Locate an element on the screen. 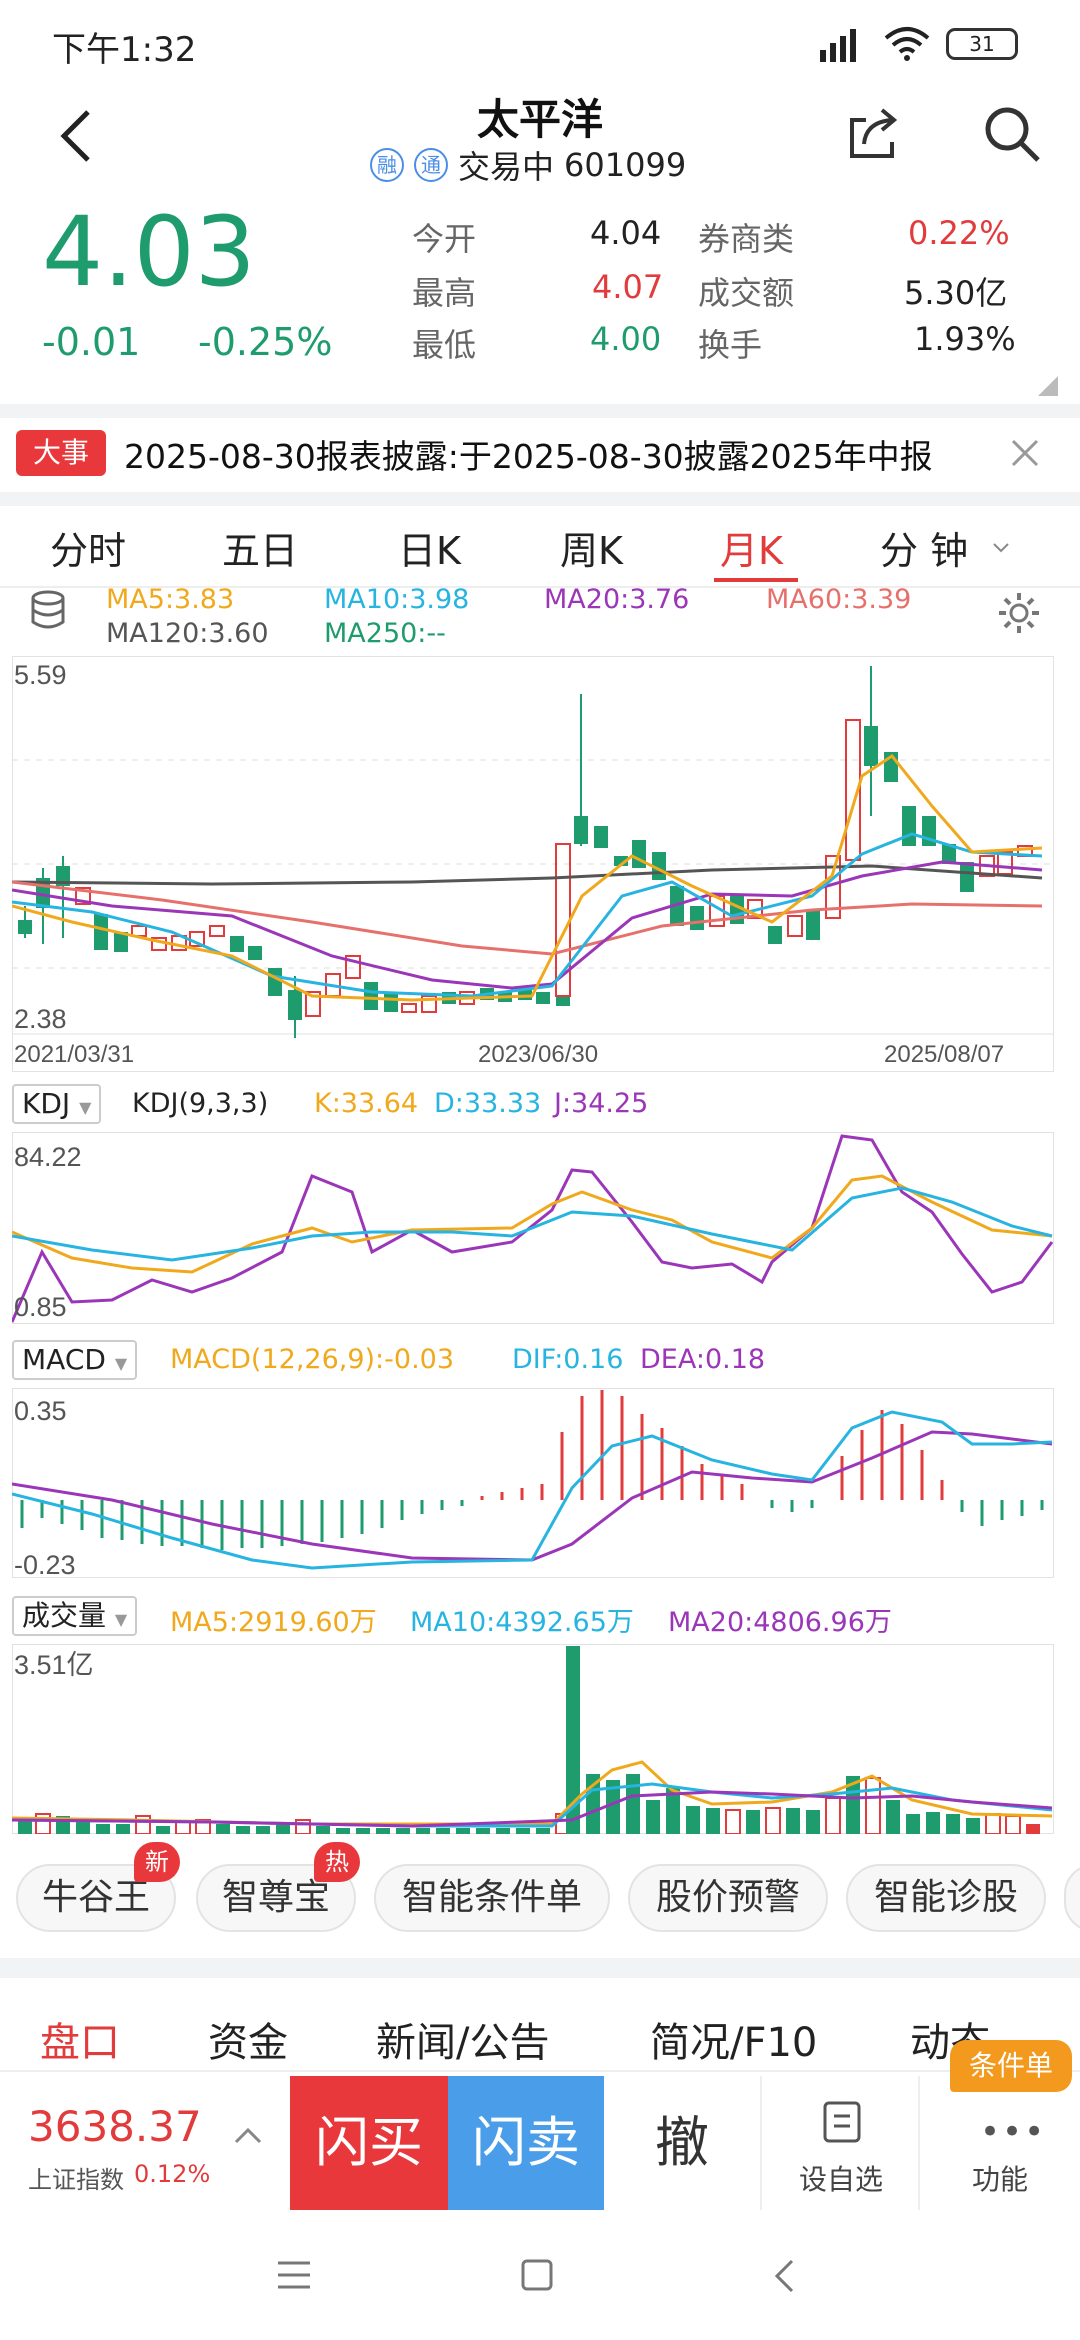 The height and width of the screenshot is (2340, 1080). cancel-order-button: 撤 is located at coordinates (683, 2143).